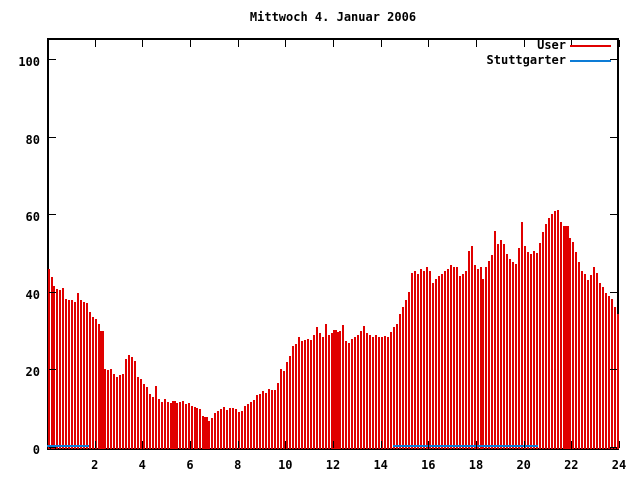  I want to click on chart-title: Mittwoch 4. Januar 2006, so click(333, 17).